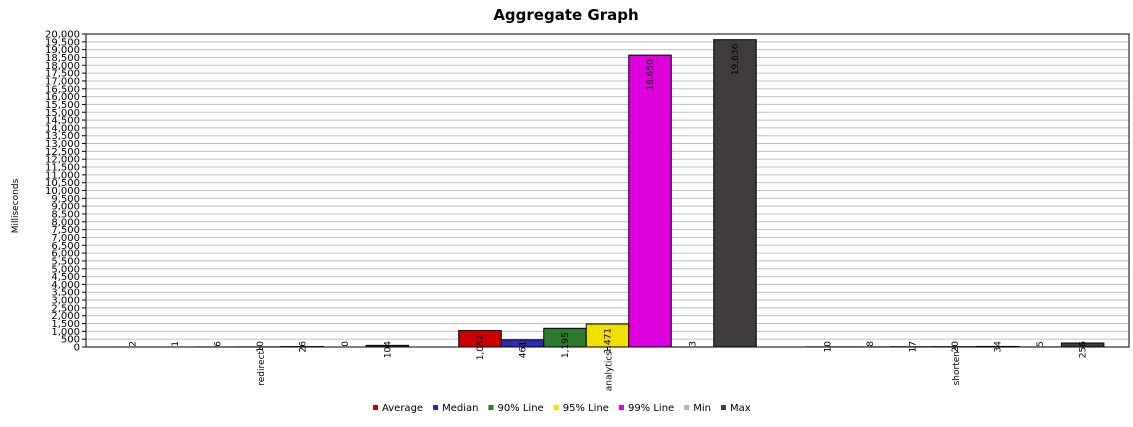  What do you see at coordinates (133, 344) in the screenshot?
I see `data-label: 2` at bounding box center [133, 344].